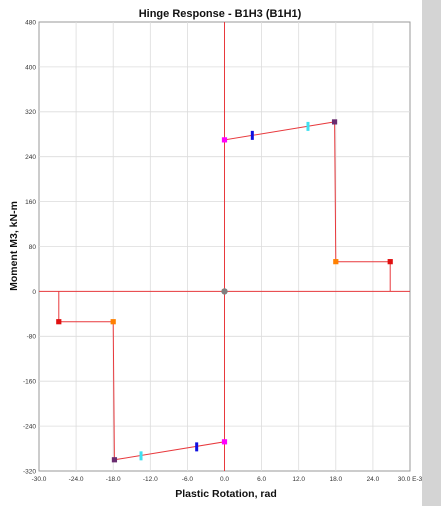 Image resolution: width=441 pixels, height=506 pixels. I want to click on x-tick-label: 12.0, so click(298, 479).